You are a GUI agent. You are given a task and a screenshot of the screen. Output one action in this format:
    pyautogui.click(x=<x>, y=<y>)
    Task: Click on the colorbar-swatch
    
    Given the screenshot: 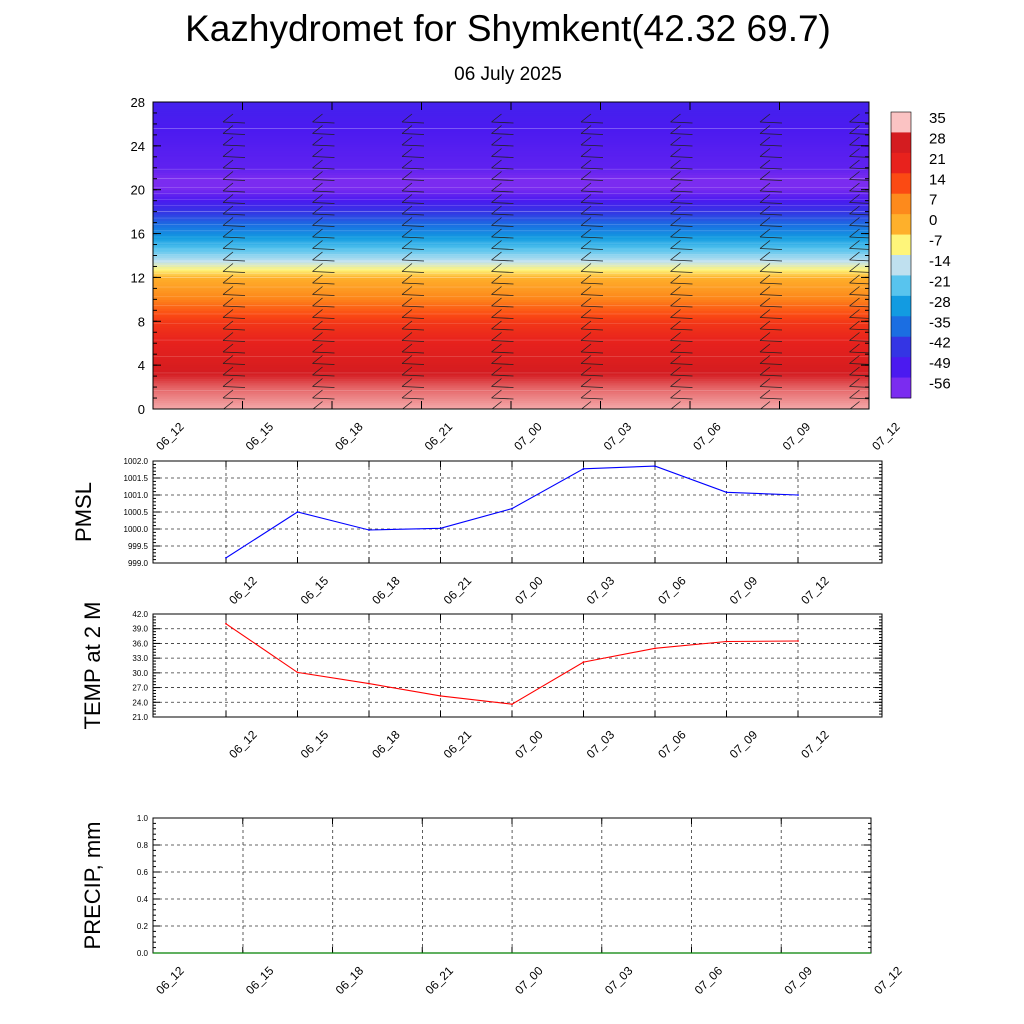 What is the action you would take?
    pyautogui.click(x=901, y=143)
    